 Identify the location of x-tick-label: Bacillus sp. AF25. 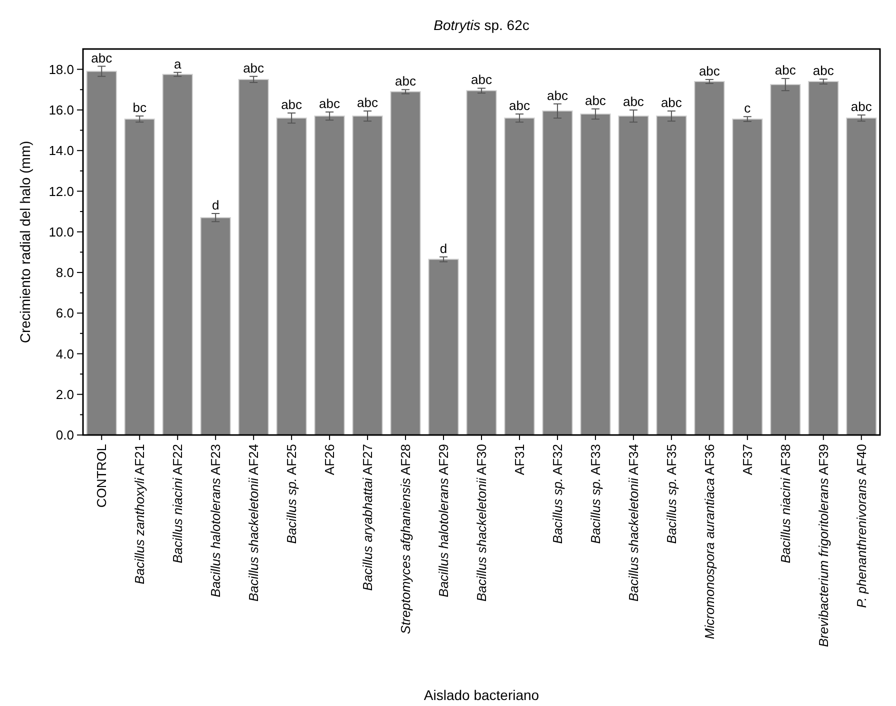
(292, 494).